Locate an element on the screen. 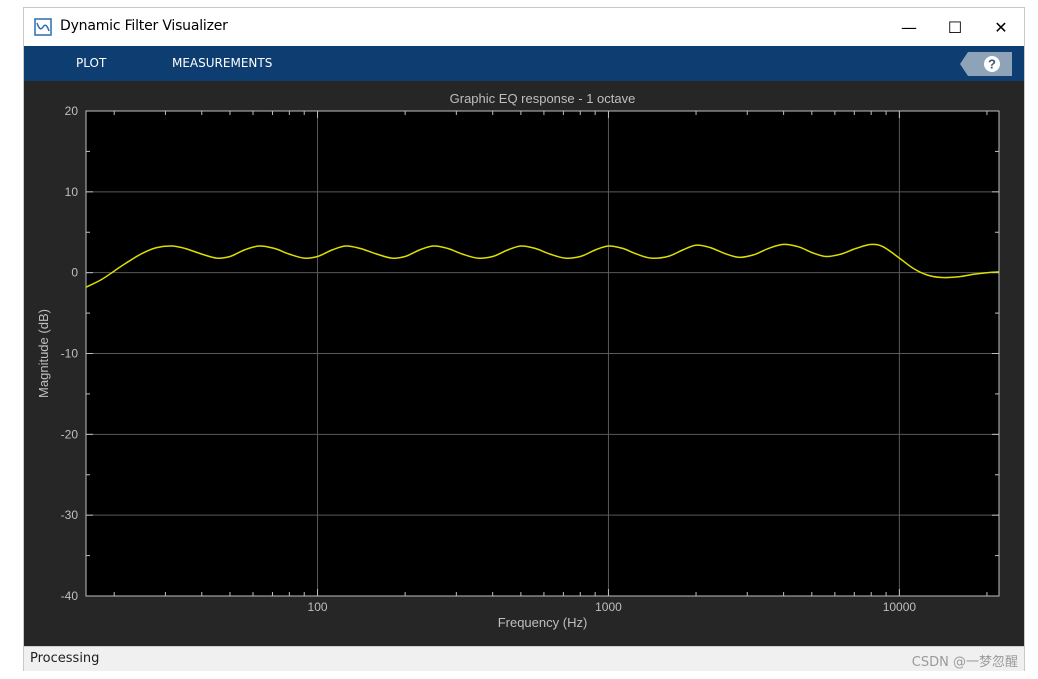  y-axis-label: Magnitude (dB) is located at coordinates (43, 353).